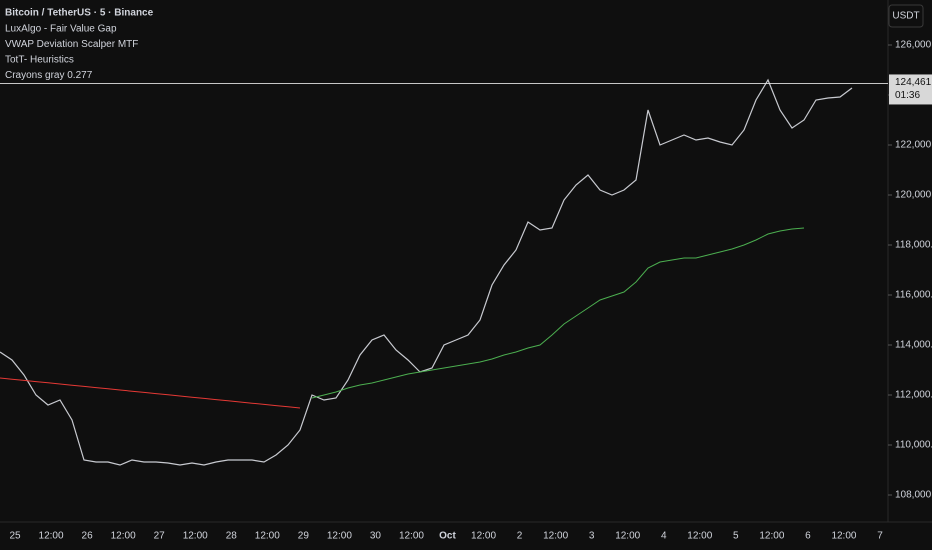  Describe the element at coordinates (232, 536) in the screenshot. I see `x-tick-label: 28` at that location.